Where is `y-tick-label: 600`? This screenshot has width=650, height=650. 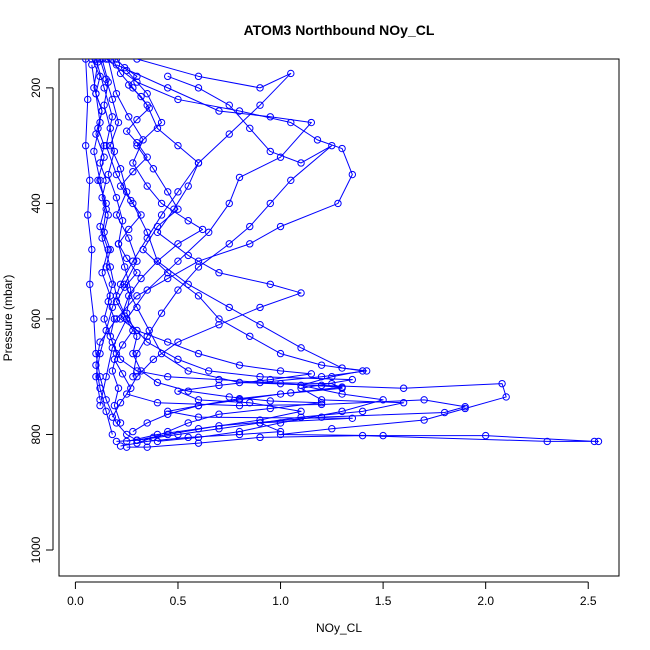 y-tick-label: 600 is located at coordinates (36, 319).